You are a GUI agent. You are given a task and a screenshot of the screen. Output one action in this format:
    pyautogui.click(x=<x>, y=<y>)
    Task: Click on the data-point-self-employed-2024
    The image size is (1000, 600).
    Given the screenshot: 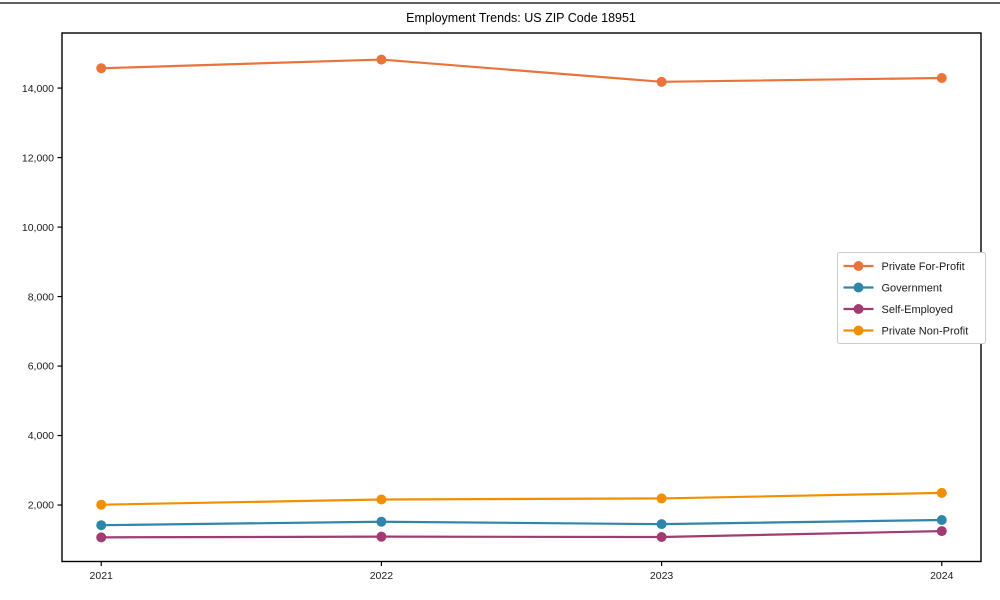 What is the action you would take?
    pyautogui.click(x=941, y=531)
    